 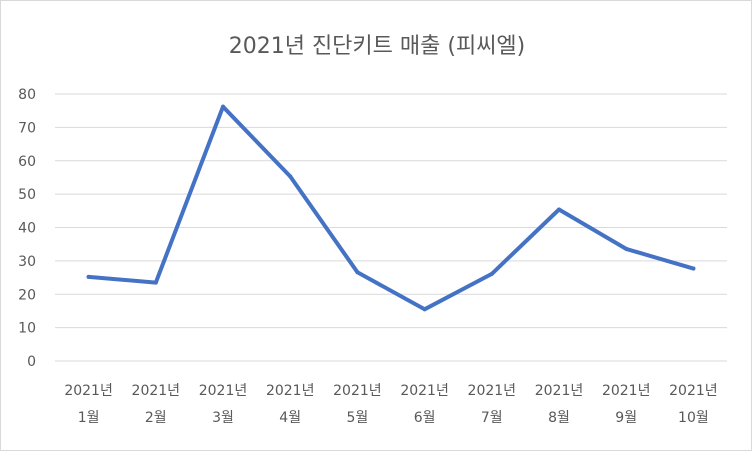 I want to click on x-tick-label: 2021년 3월, so click(x=223, y=404).